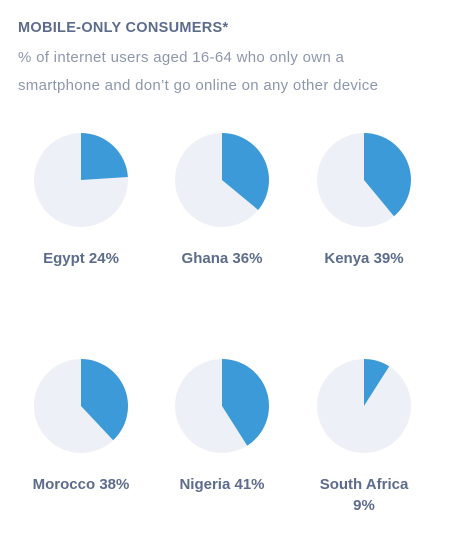  I want to click on pie-cell: Nigeria 41%, so click(222, 425).